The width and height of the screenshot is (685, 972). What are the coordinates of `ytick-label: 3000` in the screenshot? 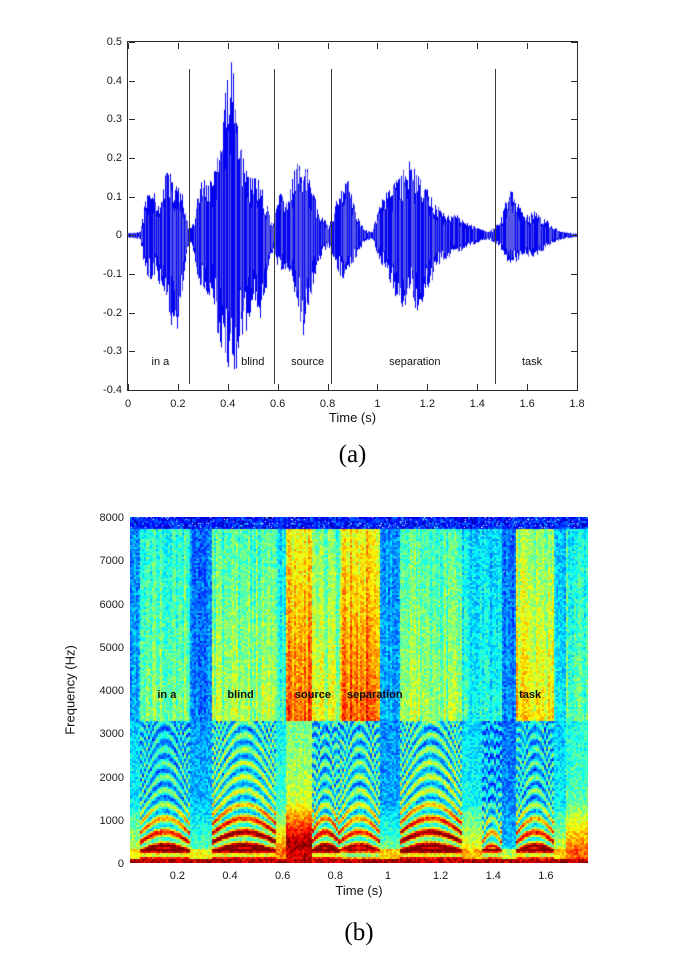 It's located at (111, 734).